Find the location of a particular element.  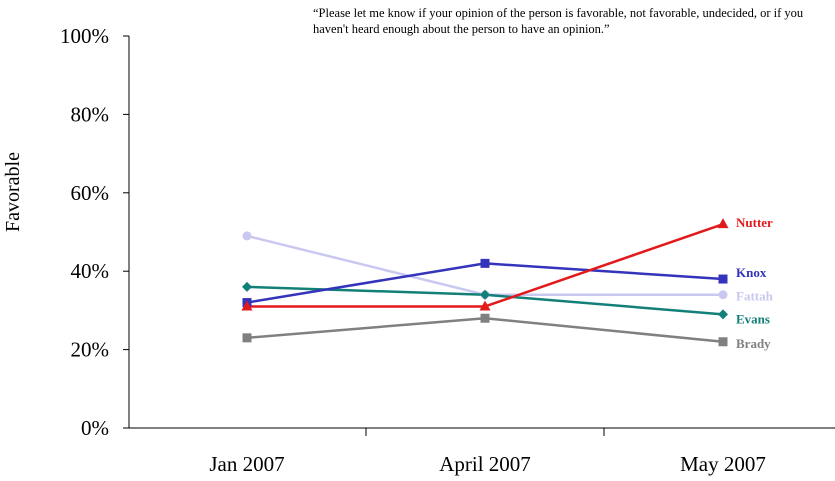

series-label-fattah: Fattah is located at coordinates (755, 296).